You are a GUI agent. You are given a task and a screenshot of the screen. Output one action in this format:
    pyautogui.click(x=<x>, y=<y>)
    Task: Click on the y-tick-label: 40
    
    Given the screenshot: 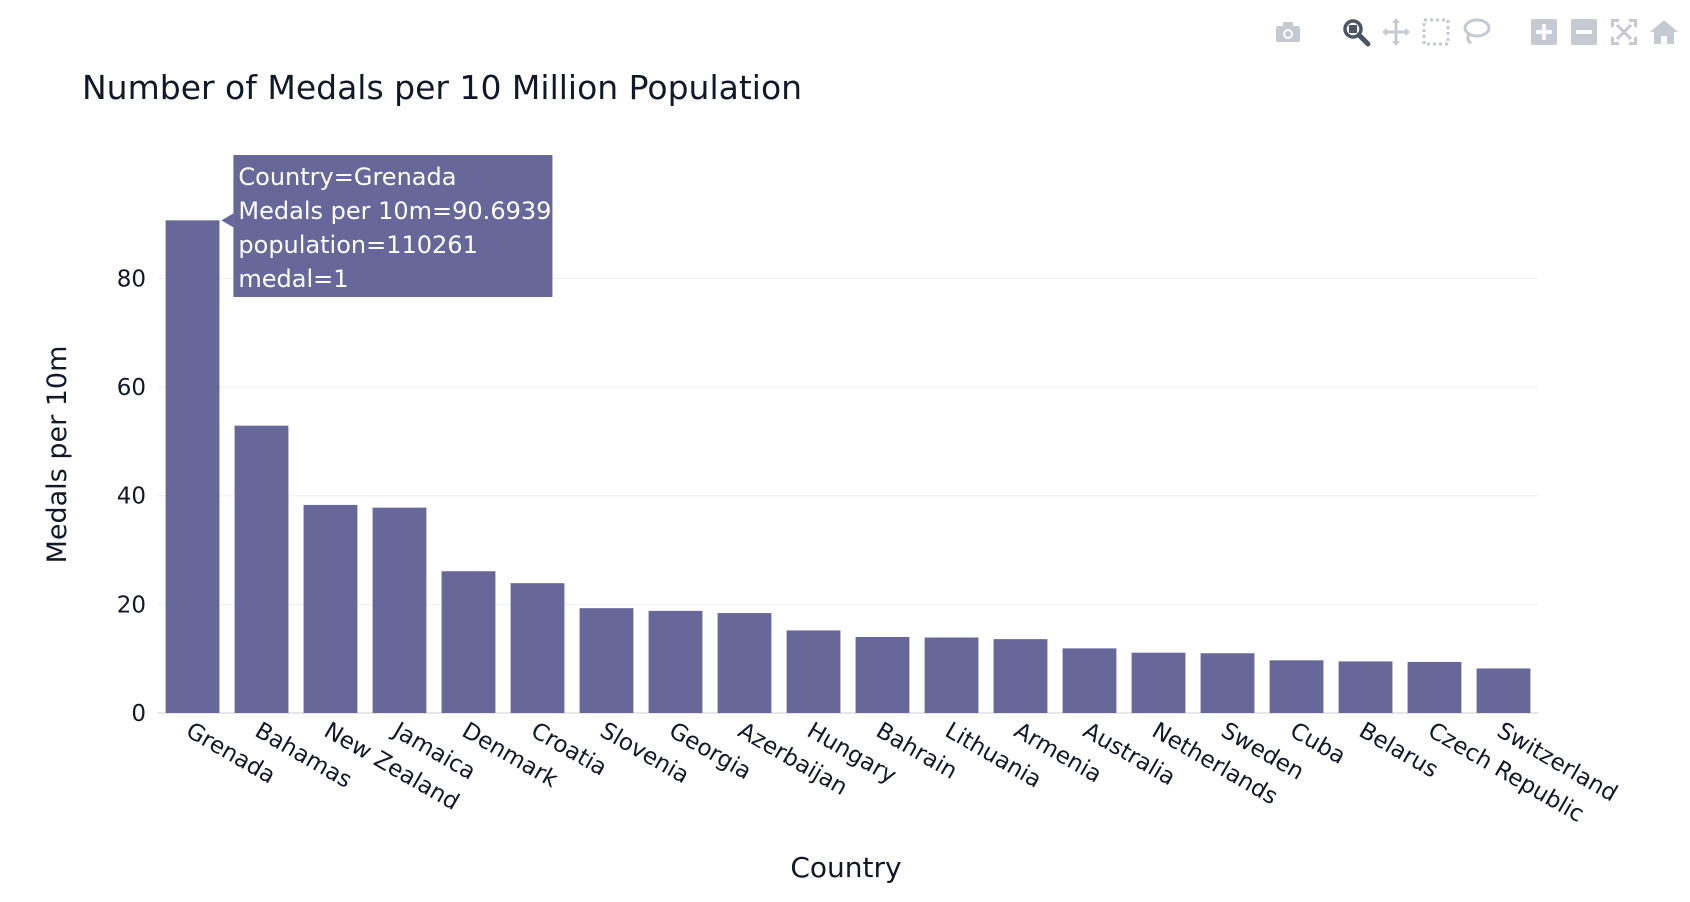 What is the action you would take?
    pyautogui.click(x=131, y=497)
    